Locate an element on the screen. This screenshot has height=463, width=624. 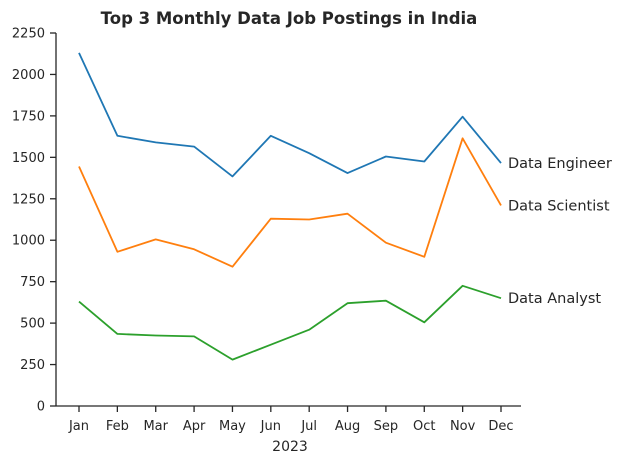
y-tick-label: 500 is located at coordinates (32, 324).